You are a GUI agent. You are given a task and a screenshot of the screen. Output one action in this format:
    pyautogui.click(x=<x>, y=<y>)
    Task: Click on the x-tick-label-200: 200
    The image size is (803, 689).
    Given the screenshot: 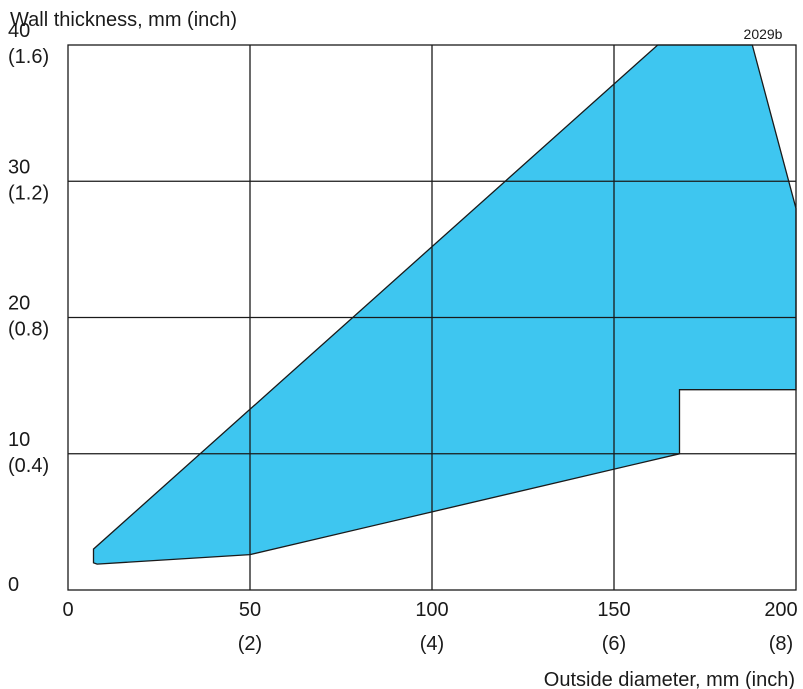 What is the action you would take?
    pyautogui.click(x=780, y=610)
    